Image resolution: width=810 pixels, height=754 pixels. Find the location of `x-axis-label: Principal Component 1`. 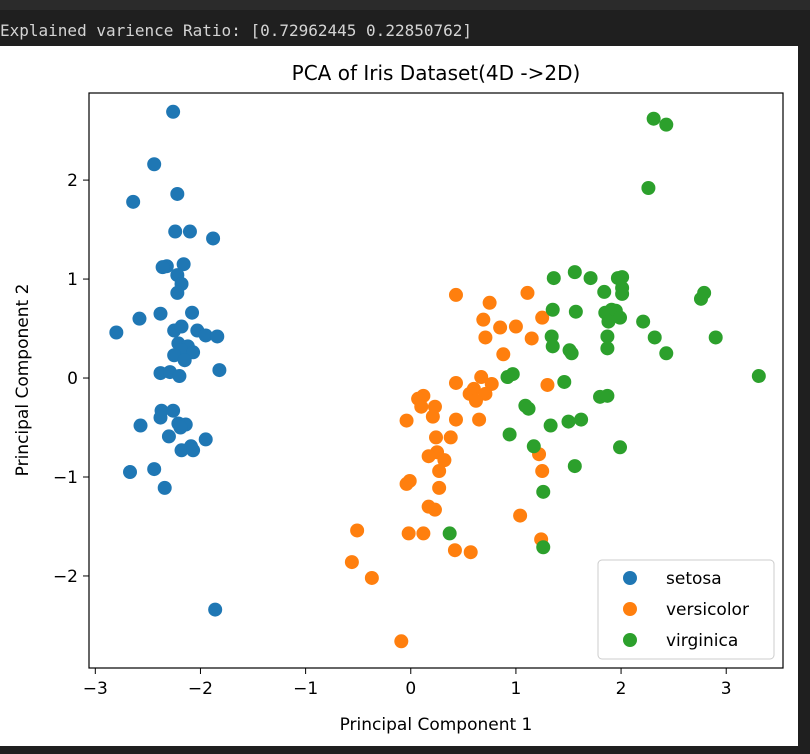

x-axis-label: Principal Component 1 is located at coordinates (436, 725).